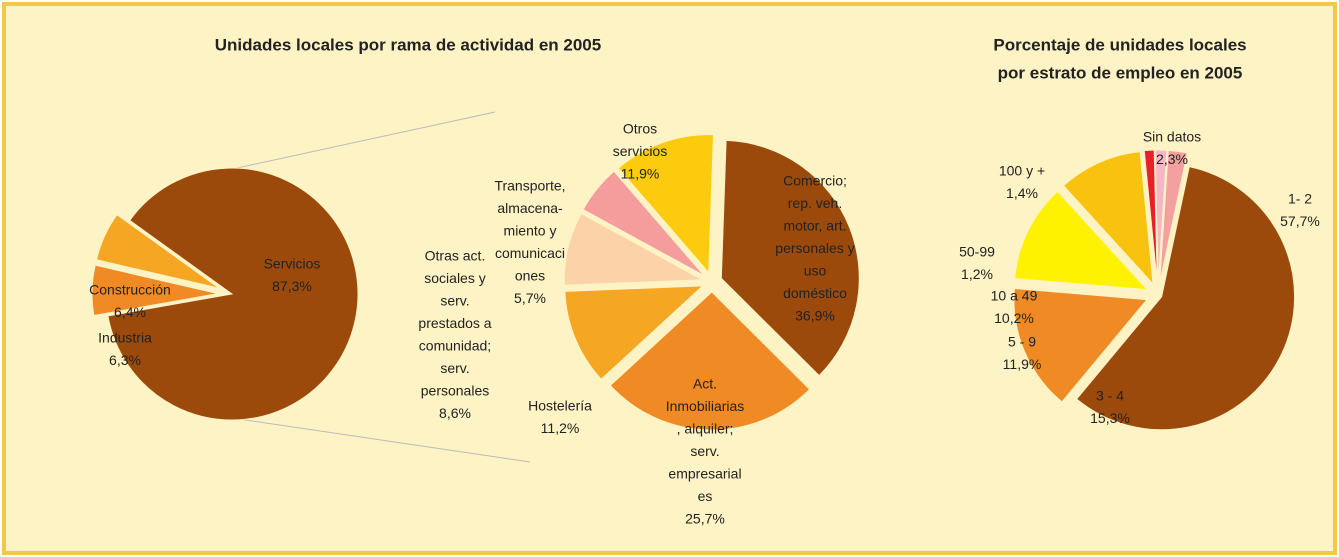 This screenshot has height=557, width=1339. I want to click on value-label: 10,2%, so click(1014, 318).